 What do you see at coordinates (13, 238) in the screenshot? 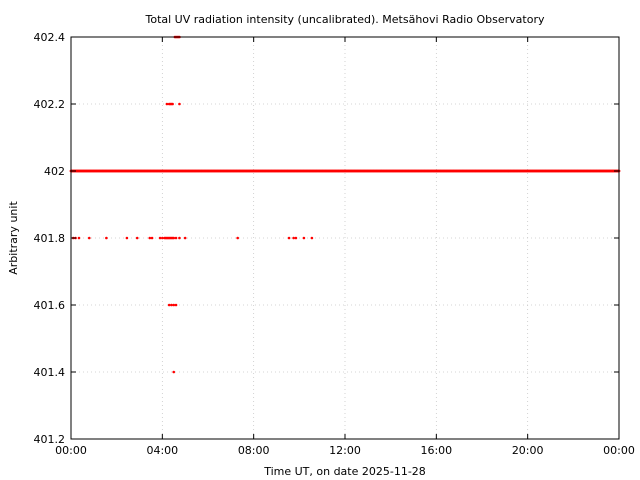
I see `y-axis-label: Arbitrary unit` at bounding box center [13, 238].